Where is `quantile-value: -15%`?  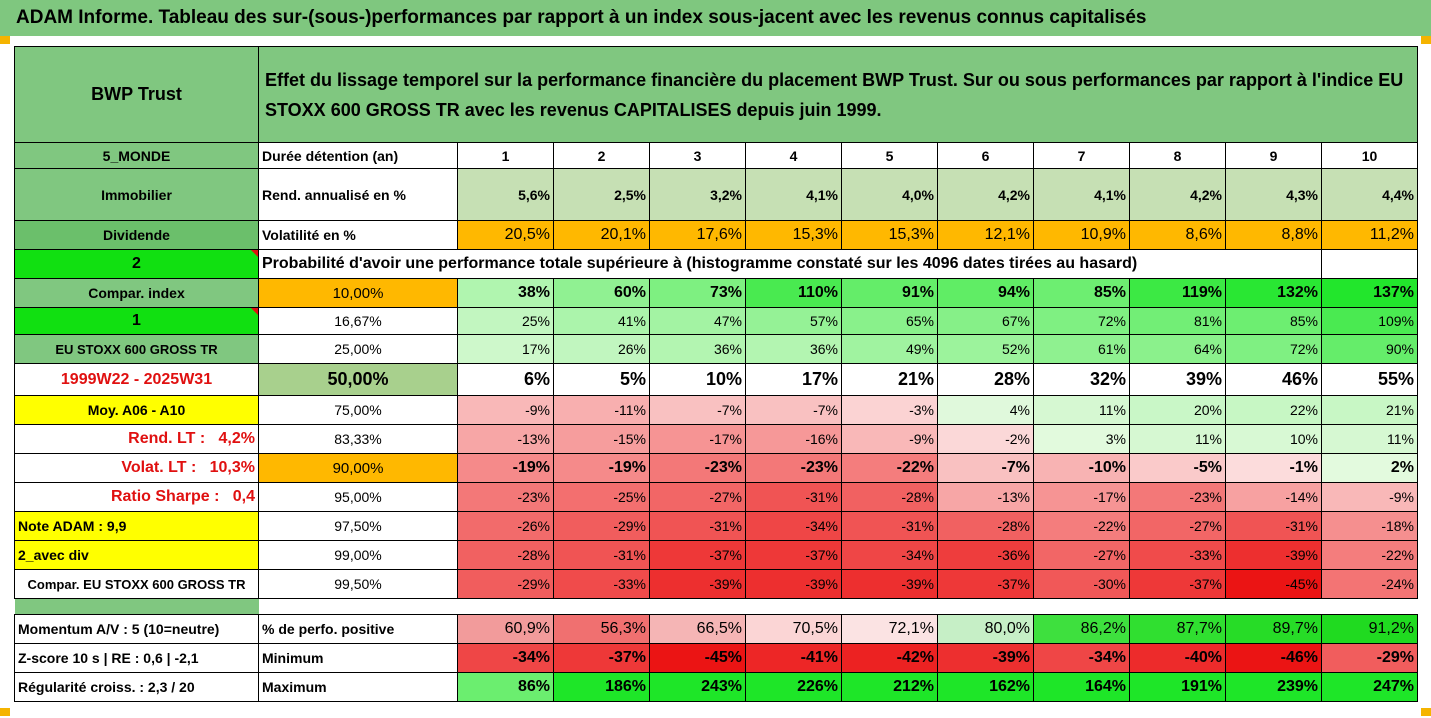 quantile-value: -15% is located at coordinates (601, 439).